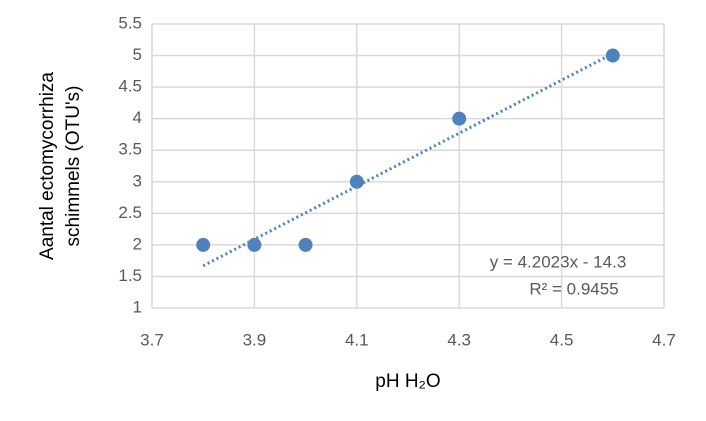 This screenshot has width=706, height=421. What do you see at coordinates (137, 117) in the screenshot?
I see `y-tick-label: 4` at bounding box center [137, 117].